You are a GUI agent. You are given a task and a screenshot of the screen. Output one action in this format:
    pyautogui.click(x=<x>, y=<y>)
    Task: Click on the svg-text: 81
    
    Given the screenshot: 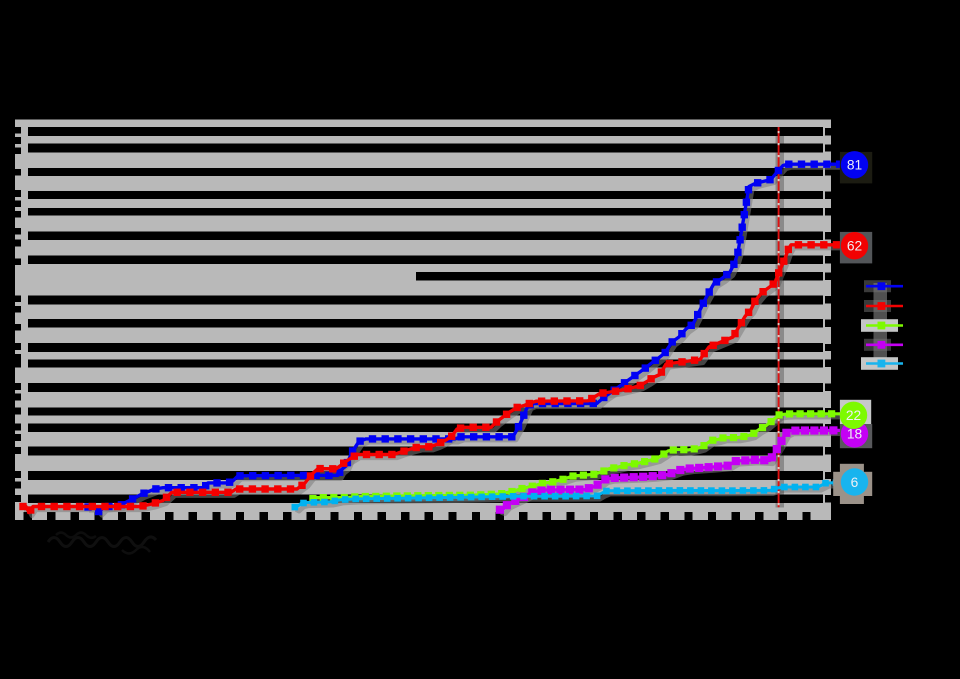 What is the action you would take?
    pyautogui.click(x=854, y=165)
    